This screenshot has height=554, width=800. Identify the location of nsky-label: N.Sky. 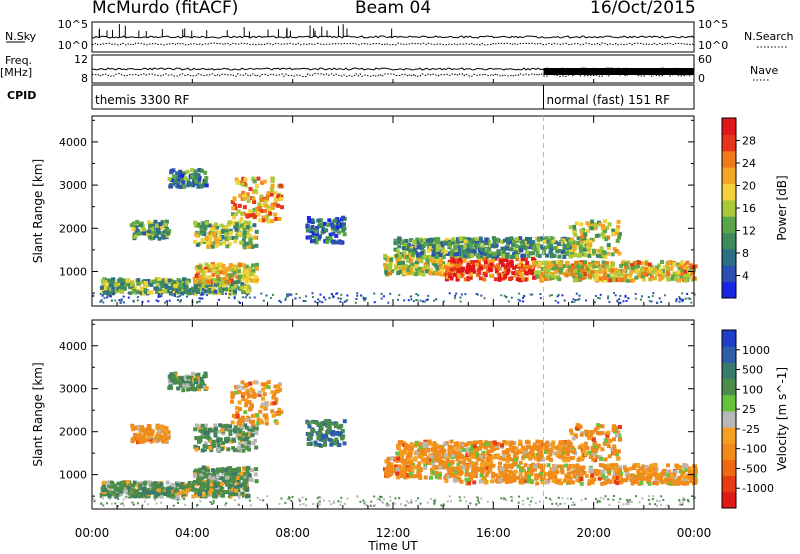
(21, 36).